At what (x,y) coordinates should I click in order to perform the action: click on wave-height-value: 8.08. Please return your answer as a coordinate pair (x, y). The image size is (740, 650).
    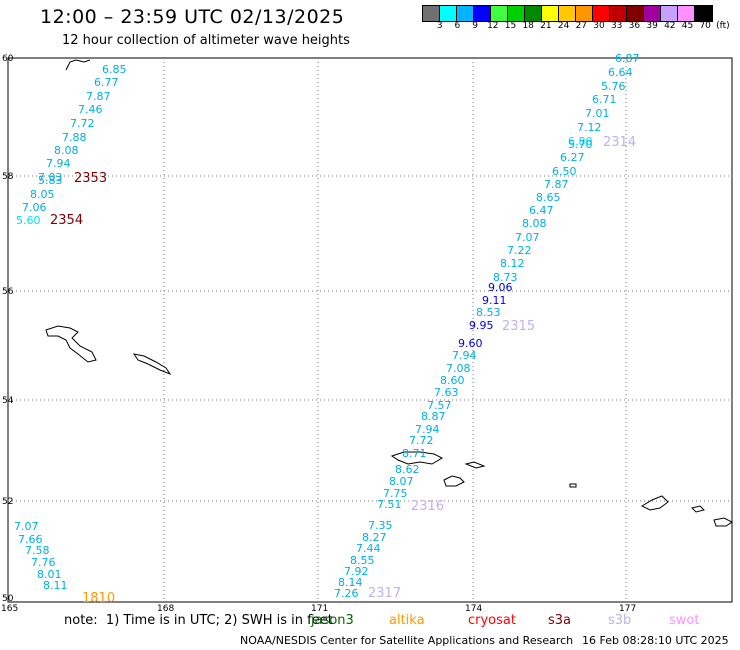
    Looking at the image, I should click on (534, 223).